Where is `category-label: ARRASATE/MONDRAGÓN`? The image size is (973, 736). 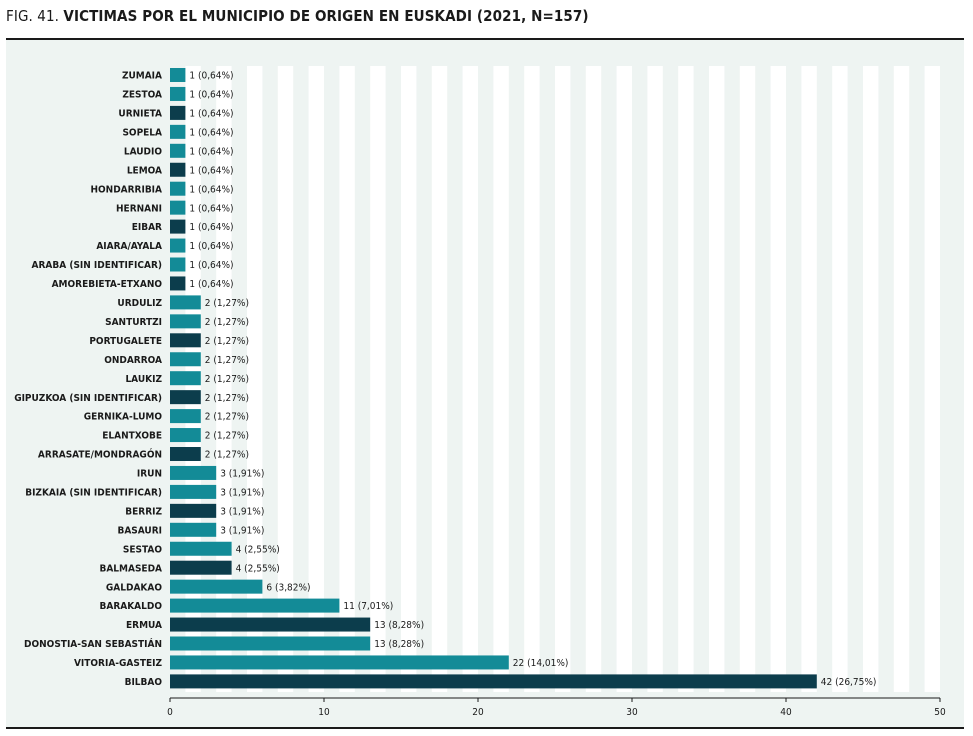 category-label: ARRASATE/MONDRAGÓN is located at coordinates (100, 454).